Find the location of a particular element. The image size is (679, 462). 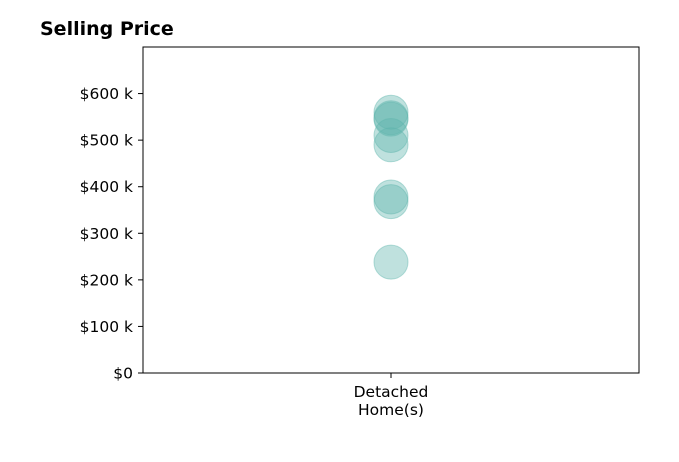

y-tick-label: $0 is located at coordinates (123, 374).